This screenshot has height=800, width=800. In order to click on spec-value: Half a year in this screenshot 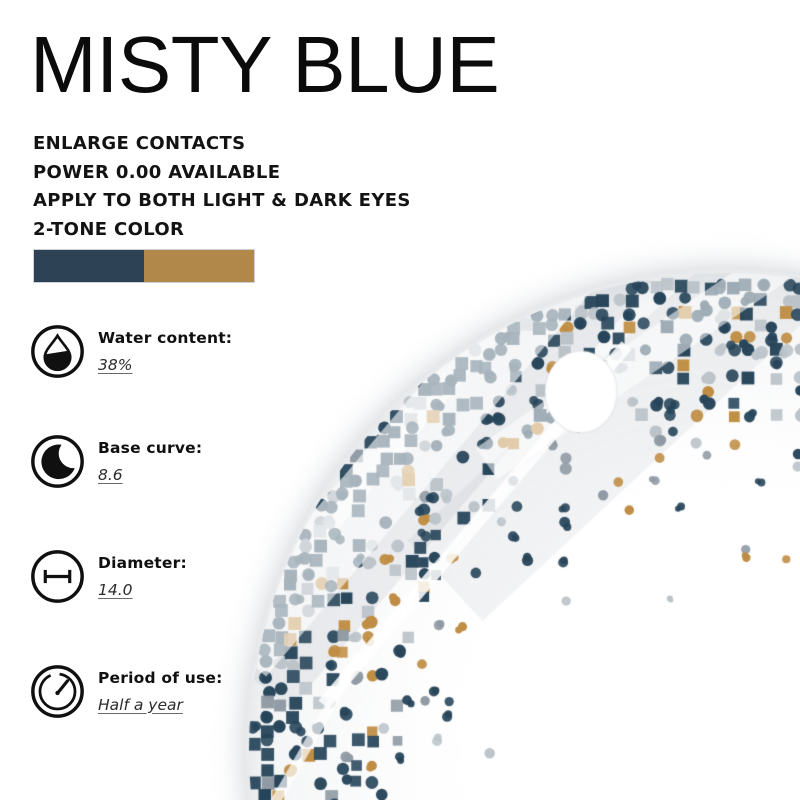, I will do `click(140, 704)`.